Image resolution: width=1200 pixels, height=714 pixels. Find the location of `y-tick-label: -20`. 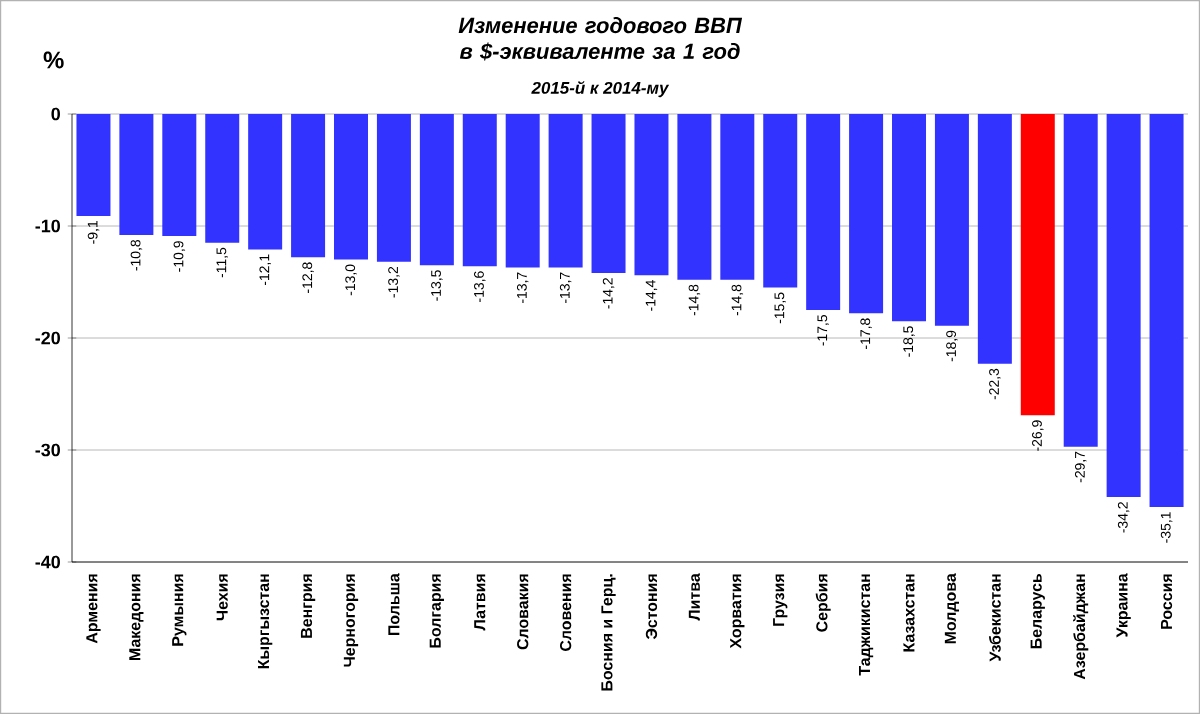

y-tick-label: -20 is located at coordinates (47, 338).